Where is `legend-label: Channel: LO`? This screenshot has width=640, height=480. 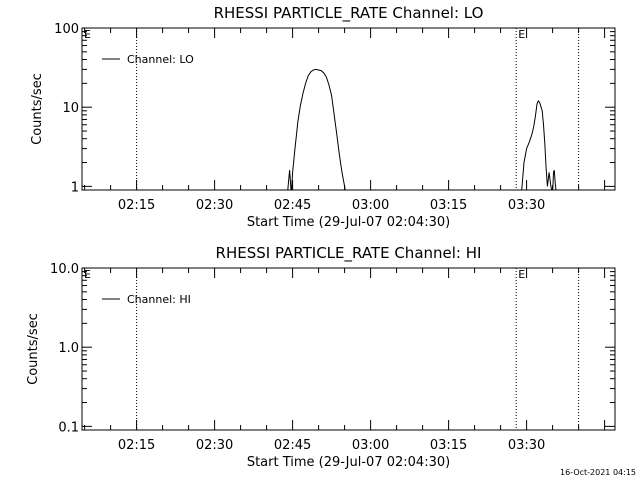
legend-label: Channel: LO is located at coordinates (160, 59).